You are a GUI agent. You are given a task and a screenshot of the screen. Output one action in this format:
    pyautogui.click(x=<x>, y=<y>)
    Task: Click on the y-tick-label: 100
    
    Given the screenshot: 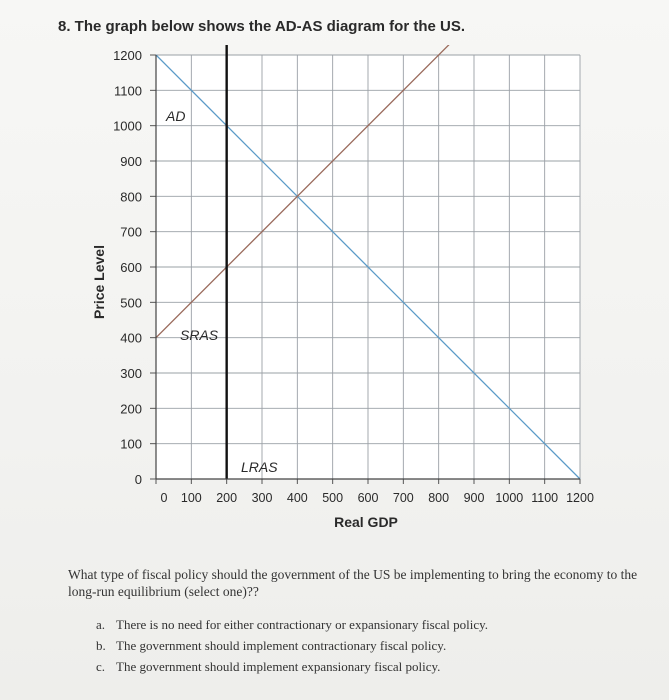 What is the action you would take?
    pyautogui.click(x=131, y=444)
    